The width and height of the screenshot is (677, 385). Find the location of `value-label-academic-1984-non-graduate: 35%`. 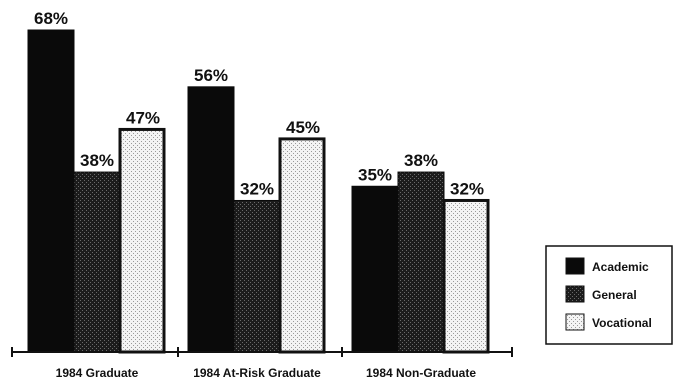

value-label-academic-1984-non-graduate: 35% is located at coordinates (375, 174).